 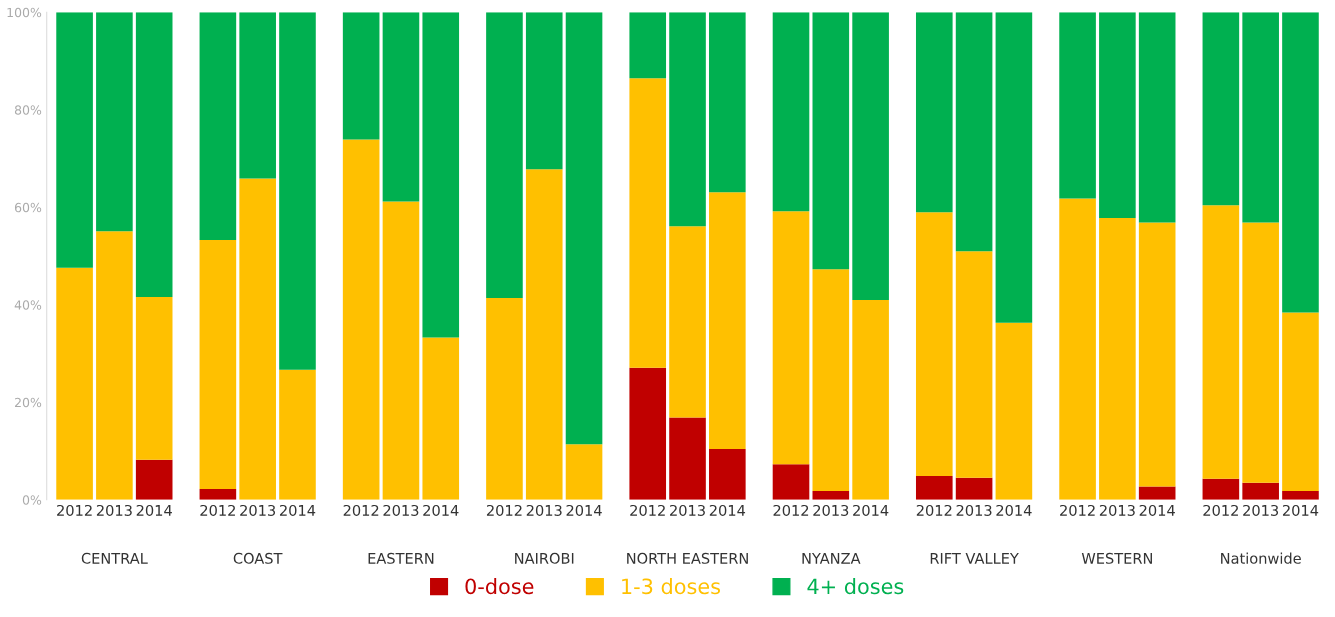 I want to click on text: NYANZA, so click(x=831, y=558).